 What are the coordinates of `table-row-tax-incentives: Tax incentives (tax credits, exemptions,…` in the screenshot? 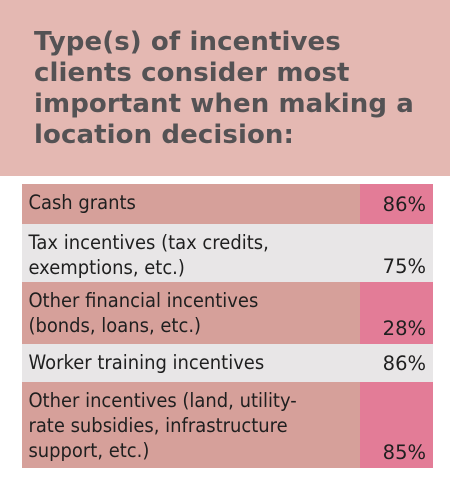 It's located at (227, 253).